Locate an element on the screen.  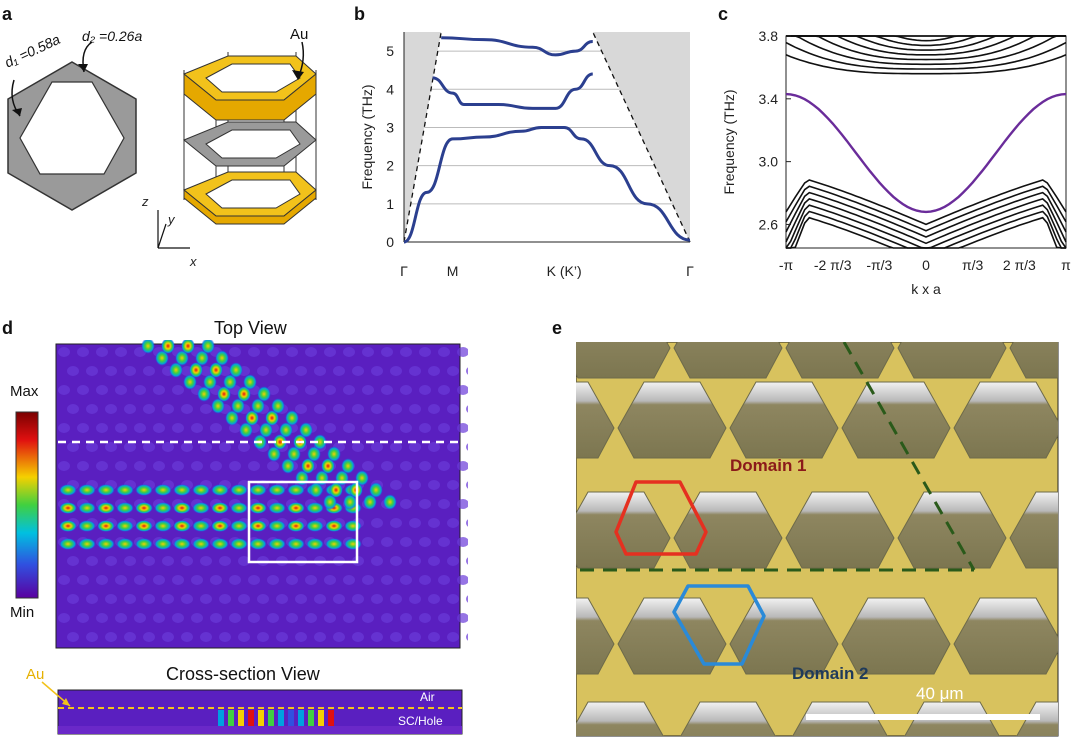
edge-state-line is located at coordinates (926, 153).